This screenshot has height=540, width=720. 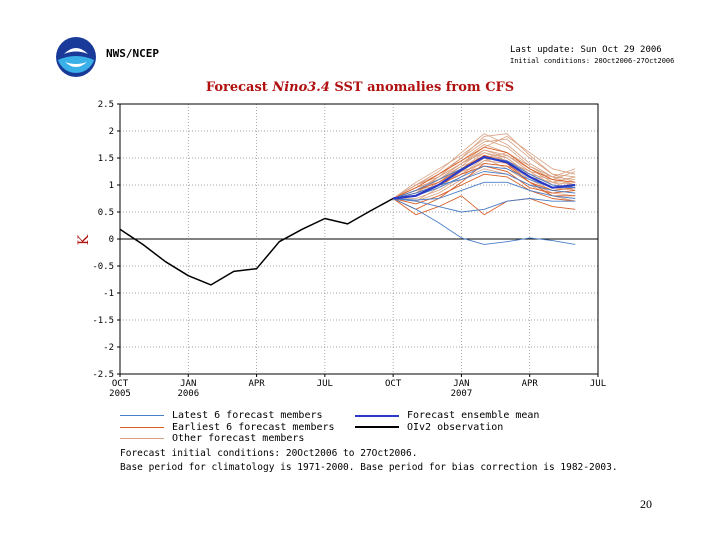 I want to click on y-tick-label: 1, so click(x=111, y=186).